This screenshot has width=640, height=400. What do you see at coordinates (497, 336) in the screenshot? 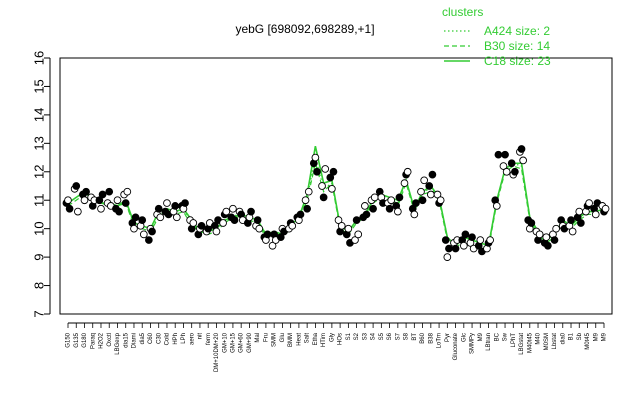
I see `x-tick-label: BC` at bounding box center [497, 336].